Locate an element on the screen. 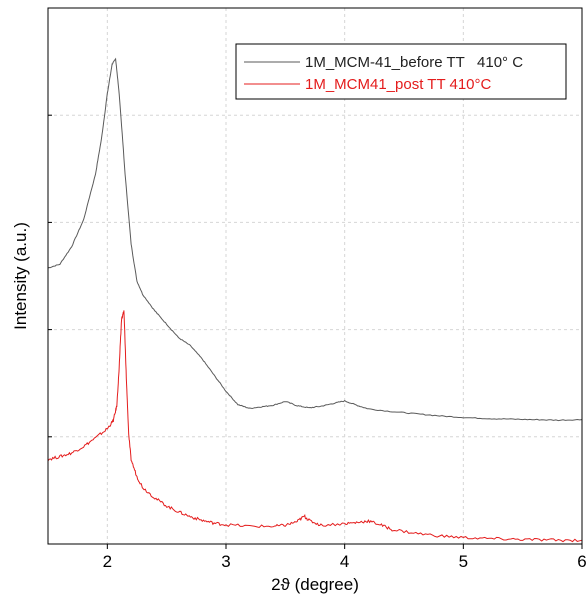 The height and width of the screenshot is (597, 588). legend-entry-post: 1M_MCM41_post TT 410°C is located at coordinates (398, 84).